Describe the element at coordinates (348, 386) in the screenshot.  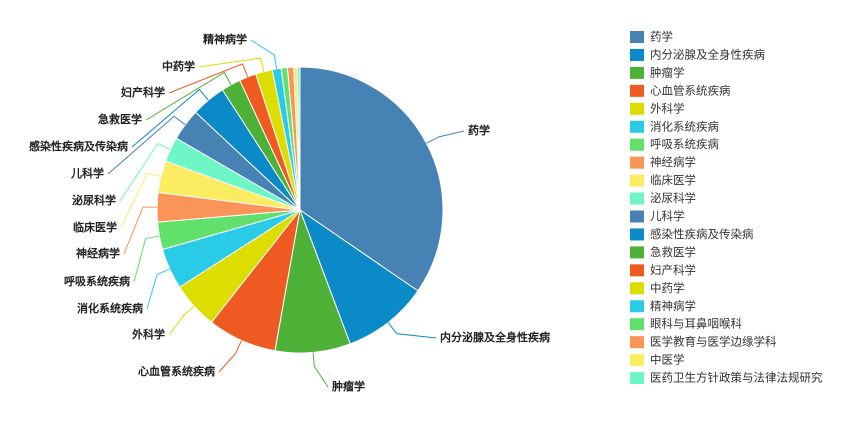
I see `slice-label: 肿瘤学` at that location.